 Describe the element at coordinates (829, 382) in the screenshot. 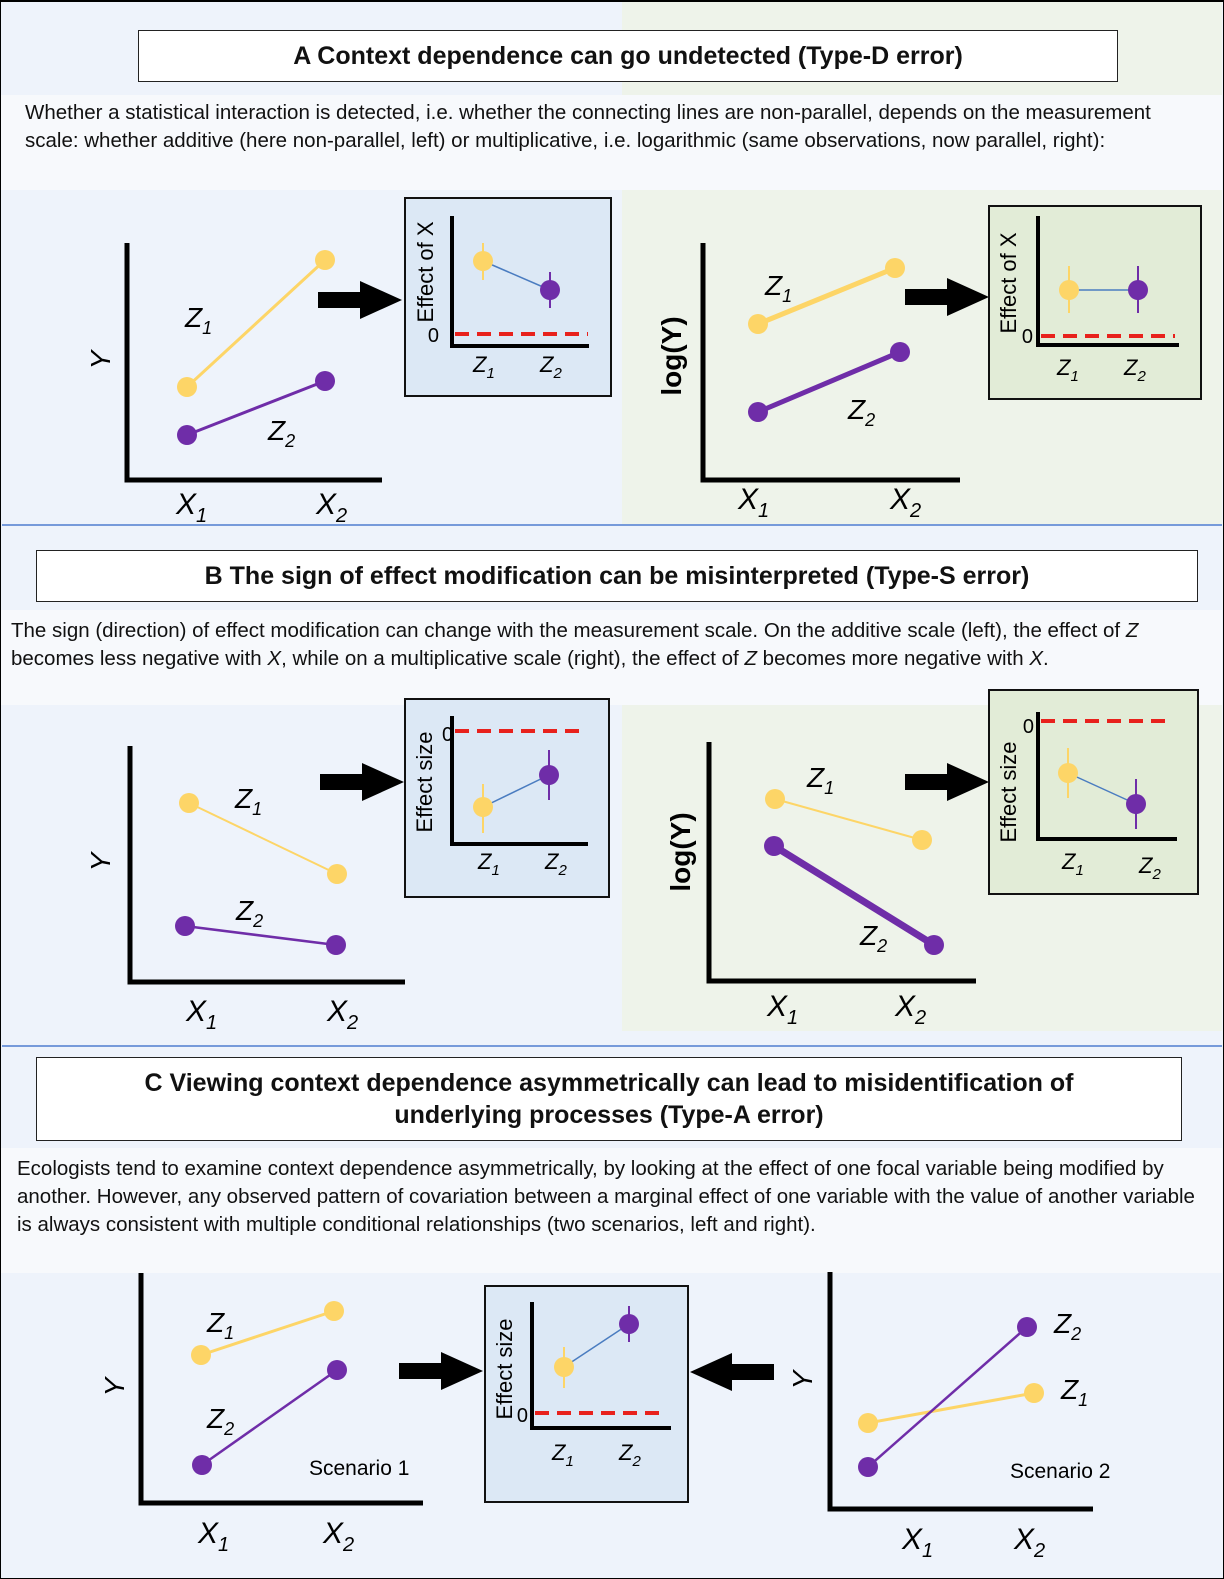

I see `a-right-z2-line` at that location.